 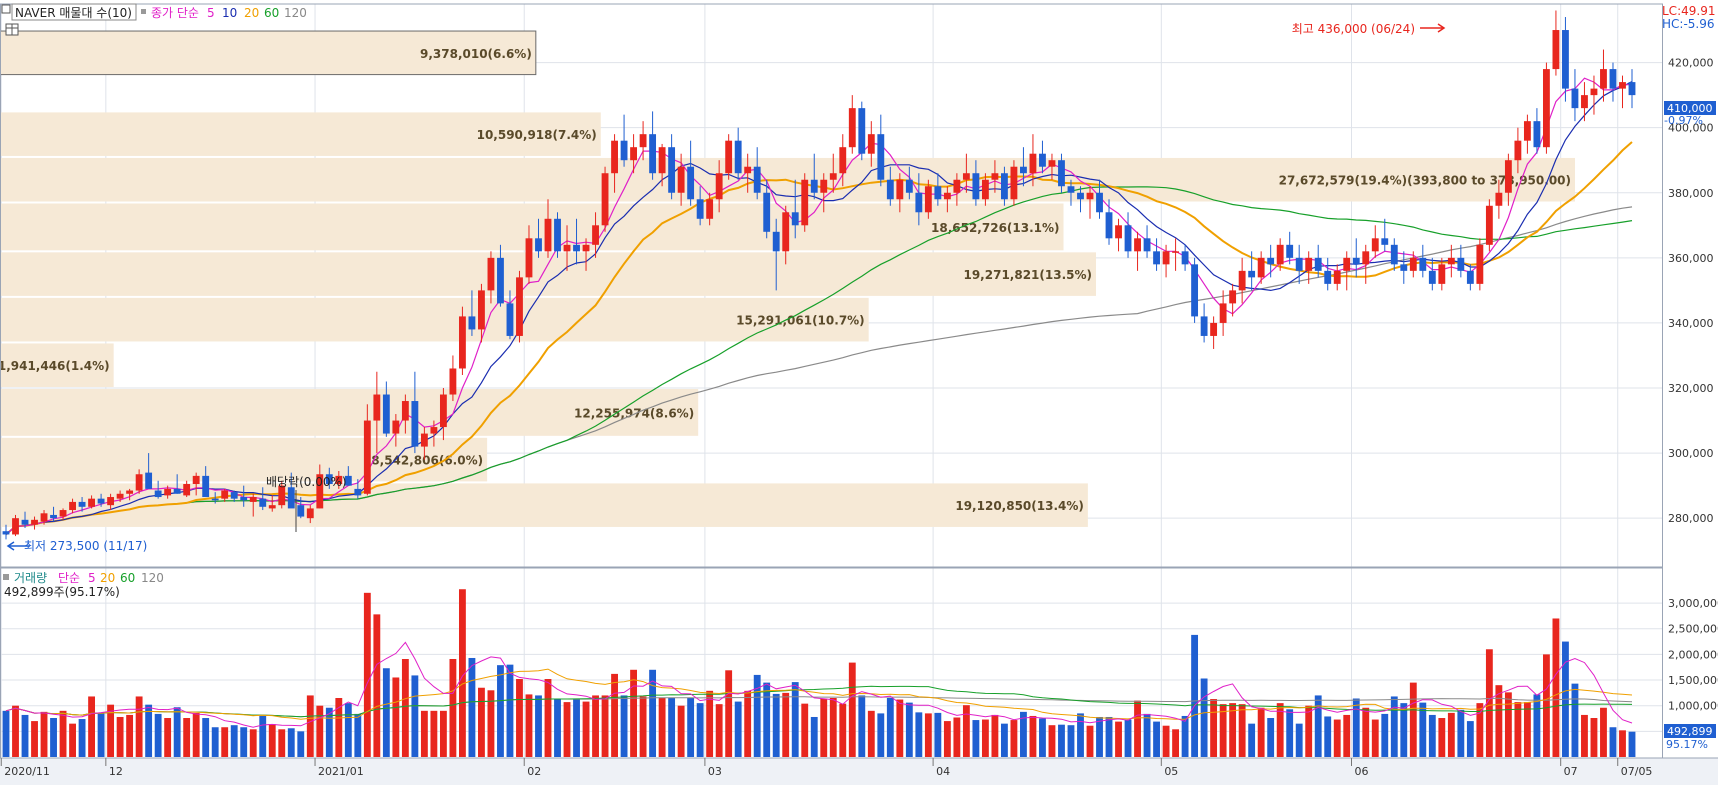 What do you see at coordinates (1693, 680) in the screenshot?
I see `volume-tick-label: 1,500,000` at bounding box center [1693, 680].